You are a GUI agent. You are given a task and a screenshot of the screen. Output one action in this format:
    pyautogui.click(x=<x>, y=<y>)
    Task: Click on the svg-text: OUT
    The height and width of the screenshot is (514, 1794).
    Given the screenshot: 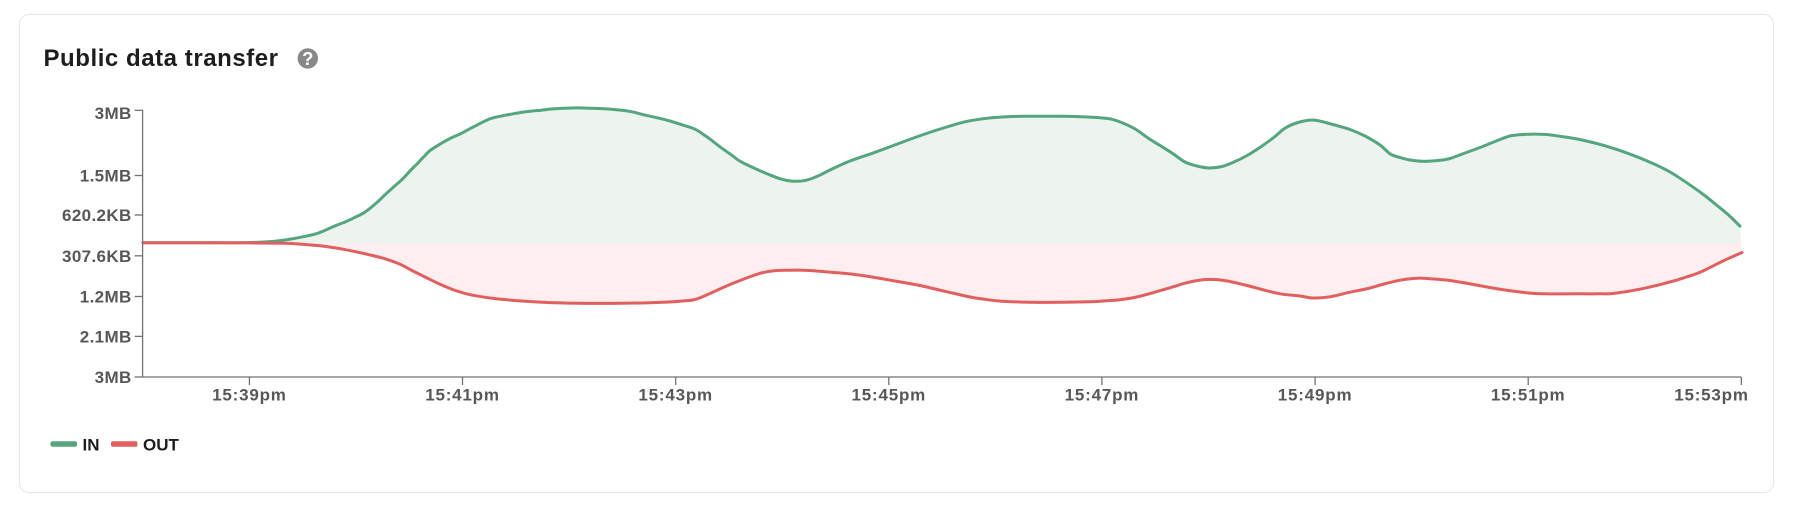 What is the action you would take?
    pyautogui.click(x=161, y=444)
    